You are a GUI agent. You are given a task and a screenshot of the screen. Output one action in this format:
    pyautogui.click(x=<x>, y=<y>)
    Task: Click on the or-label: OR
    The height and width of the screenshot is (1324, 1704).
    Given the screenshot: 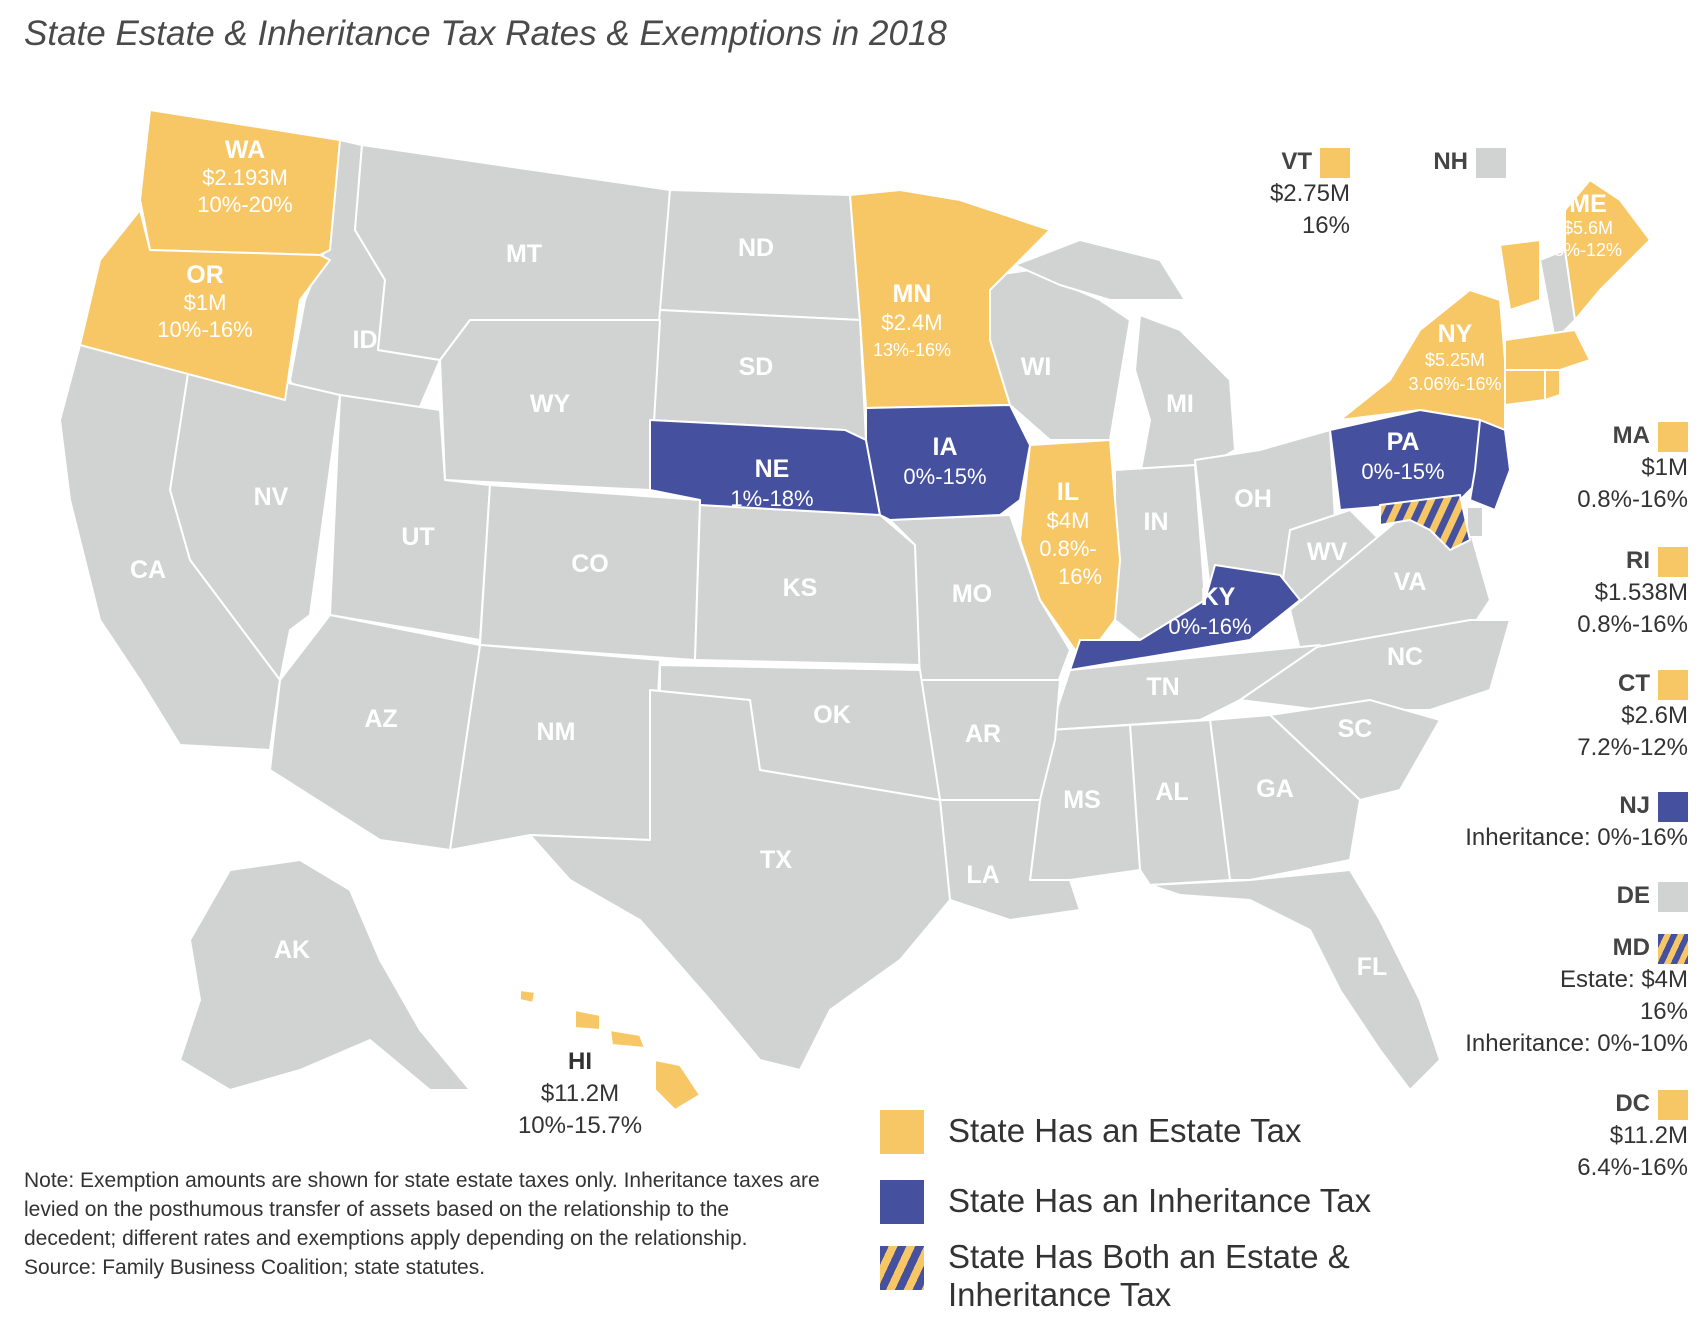 What is the action you would take?
    pyautogui.click(x=205, y=275)
    